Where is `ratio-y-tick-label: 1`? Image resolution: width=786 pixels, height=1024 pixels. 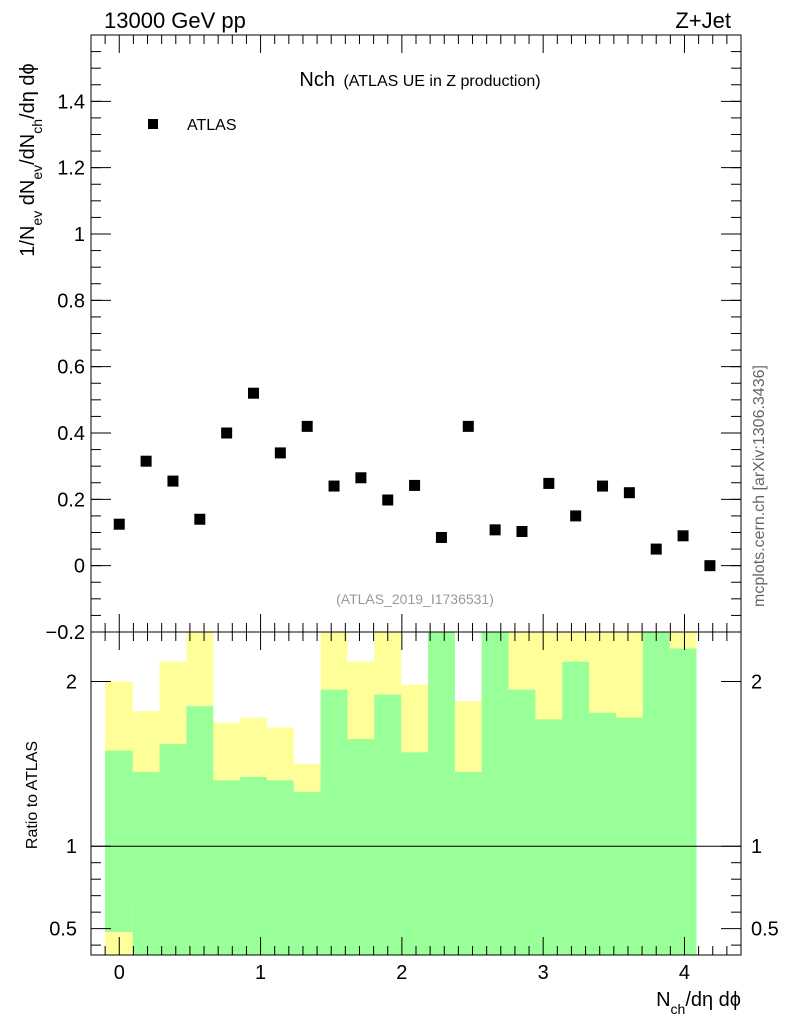
ratio-y-tick-label: 1 is located at coordinates (71, 847).